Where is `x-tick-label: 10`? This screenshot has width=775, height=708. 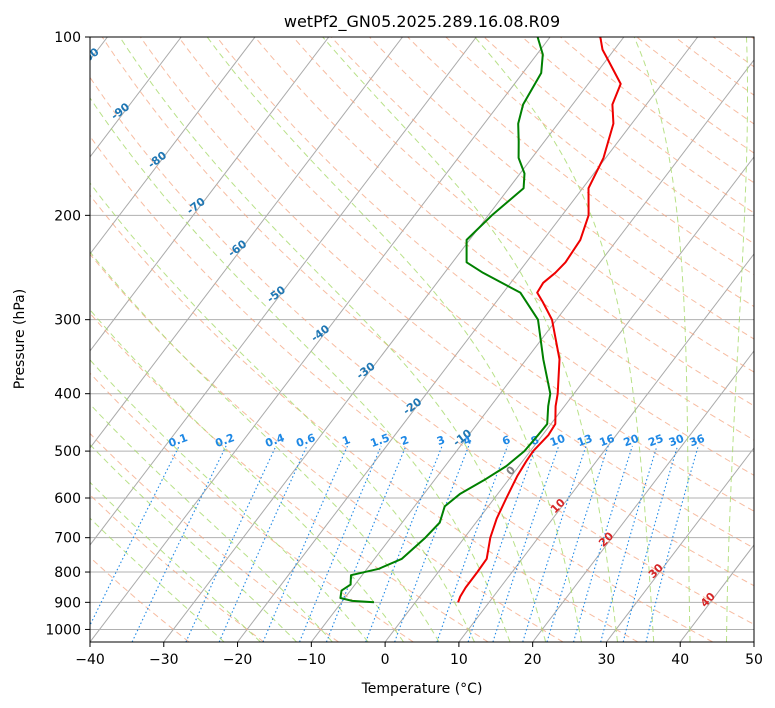 x-tick-label: 10 is located at coordinates (459, 660).